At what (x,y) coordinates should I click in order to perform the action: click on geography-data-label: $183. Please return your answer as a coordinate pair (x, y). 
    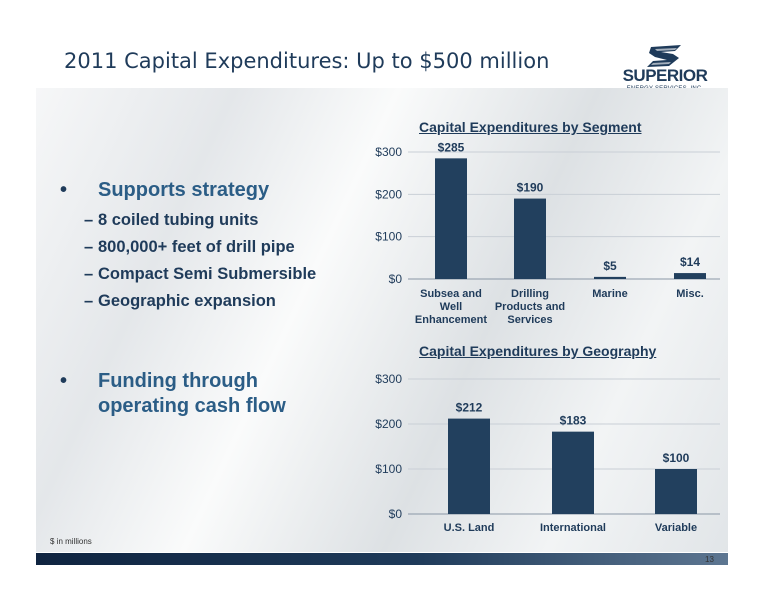
    Looking at the image, I should click on (573, 421).